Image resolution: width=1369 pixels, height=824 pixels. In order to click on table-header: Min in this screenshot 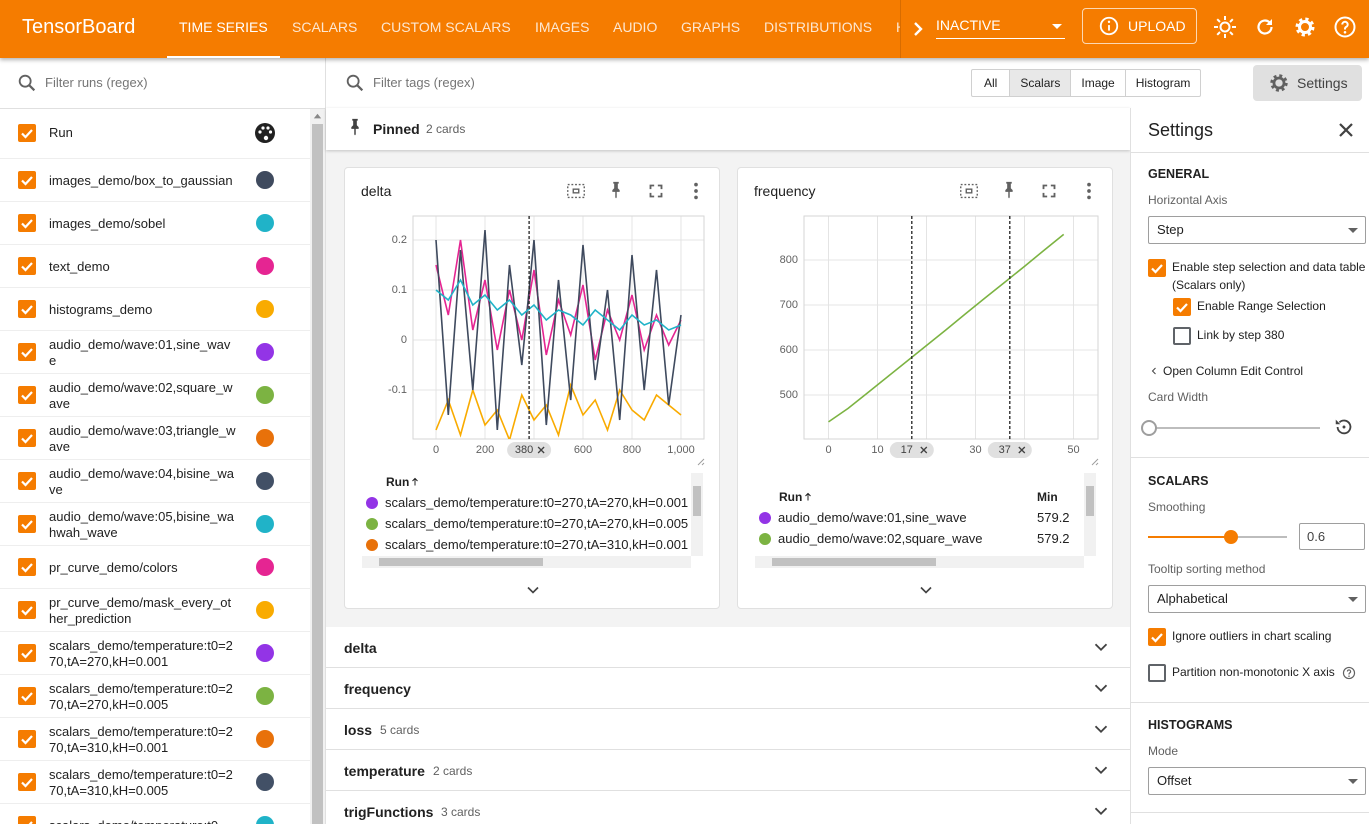, I will do `click(1047, 497)`.